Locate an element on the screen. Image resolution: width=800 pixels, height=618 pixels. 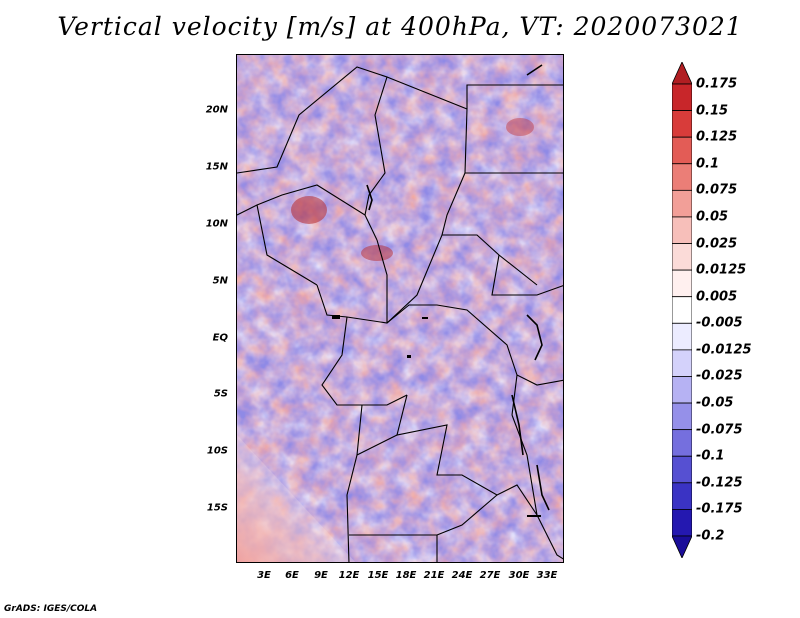
border-tanganyika is located at coordinates (524, 465).